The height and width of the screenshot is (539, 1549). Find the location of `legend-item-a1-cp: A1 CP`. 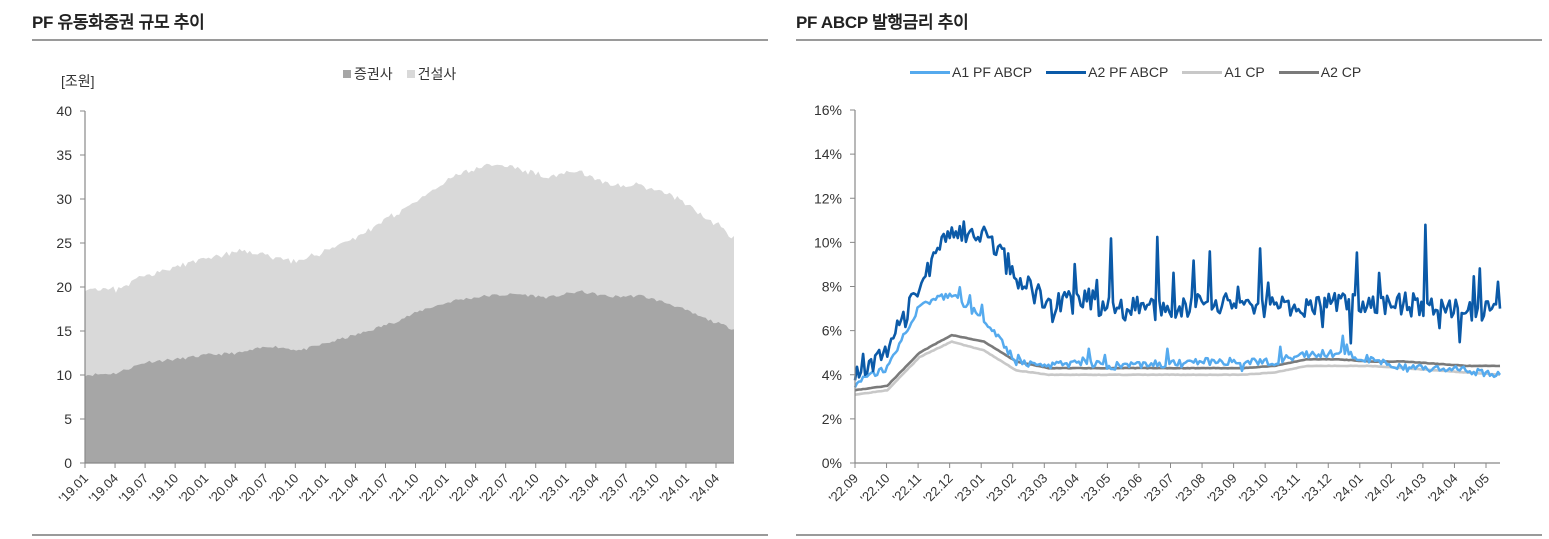

legend-item-a1-cp: A1 CP is located at coordinates (1223, 72).